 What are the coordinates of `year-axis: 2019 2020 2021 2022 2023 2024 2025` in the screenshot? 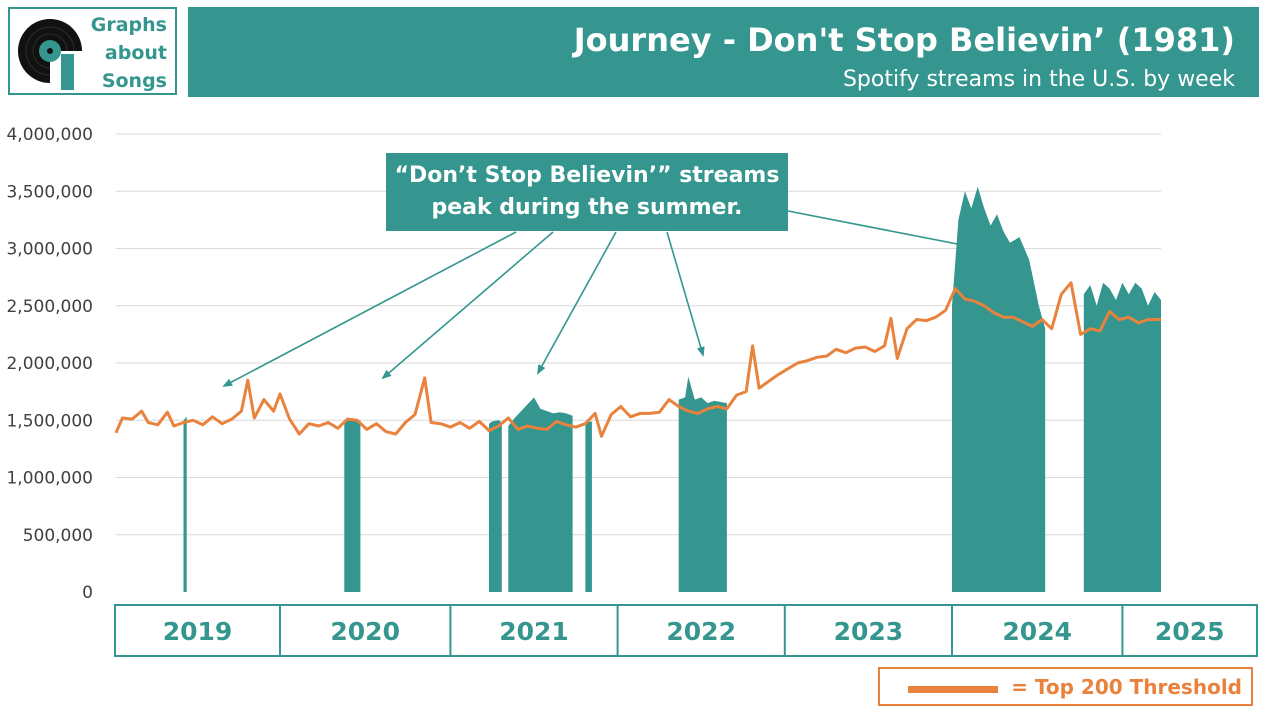 It's located at (686, 630).